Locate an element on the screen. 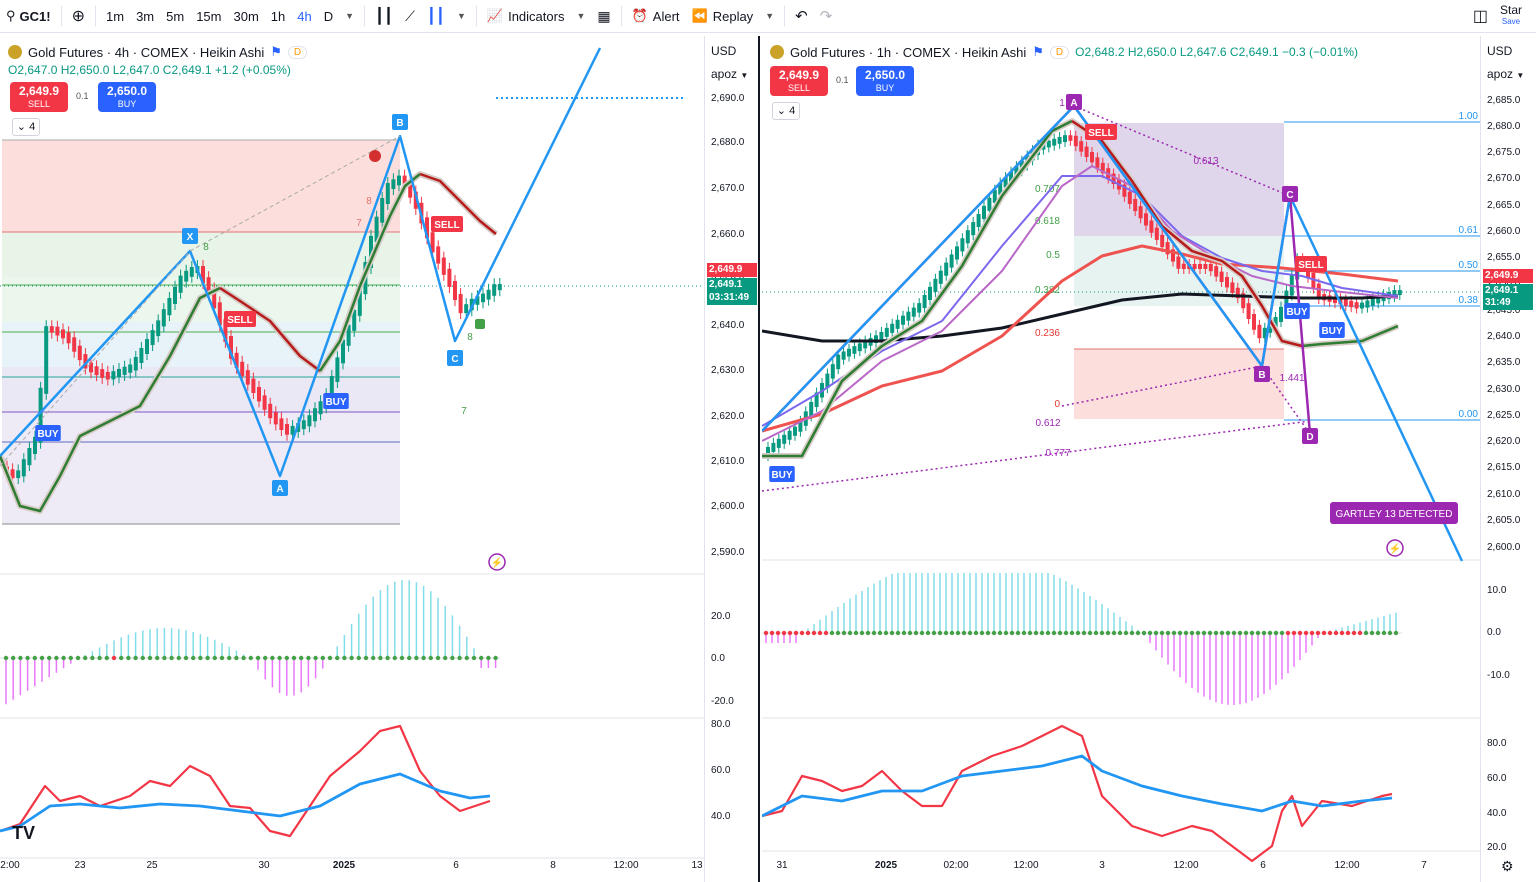 This screenshot has height=882, width=1536. left-price-tick: 2,640.0 is located at coordinates (728, 325).